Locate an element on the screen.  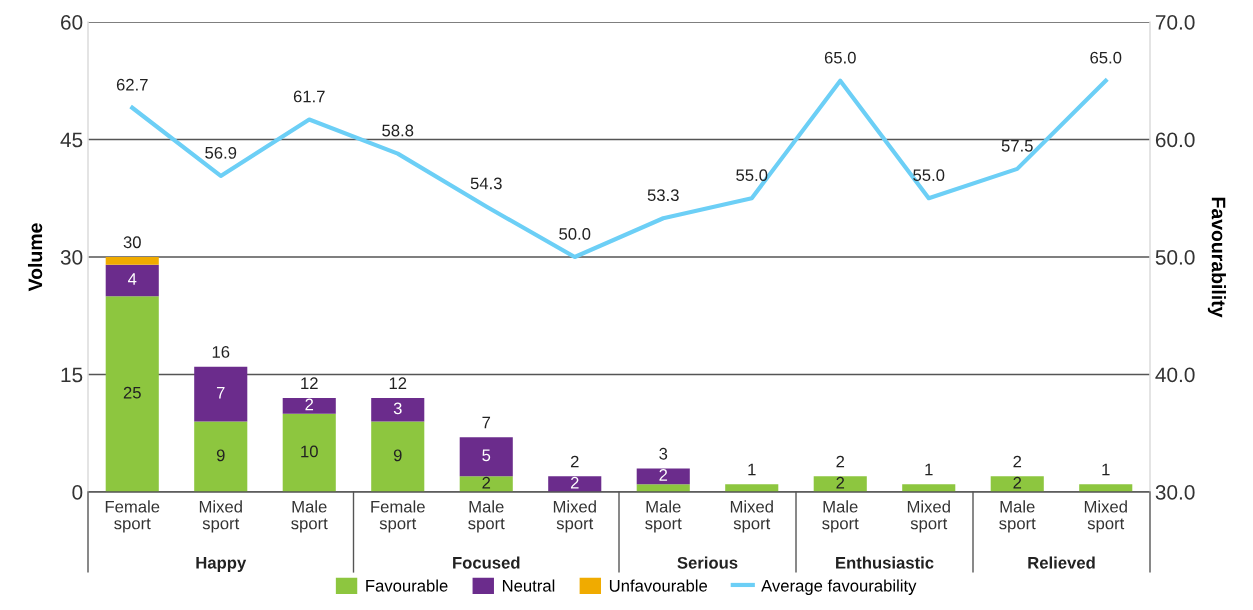
data-label: 5 is located at coordinates (486, 455).